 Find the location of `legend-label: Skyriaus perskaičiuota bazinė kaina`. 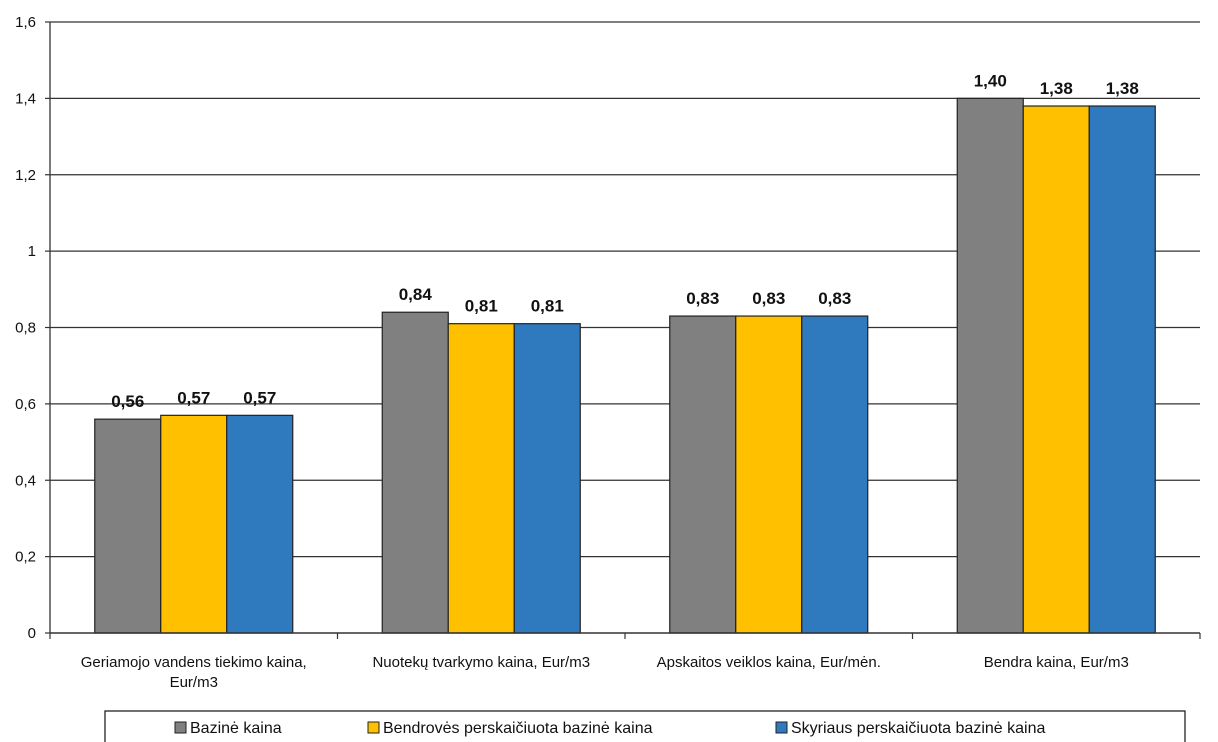

legend-label: Skyriaus perskaičiuota bazinė kaina is located at coordinates (918, 728).